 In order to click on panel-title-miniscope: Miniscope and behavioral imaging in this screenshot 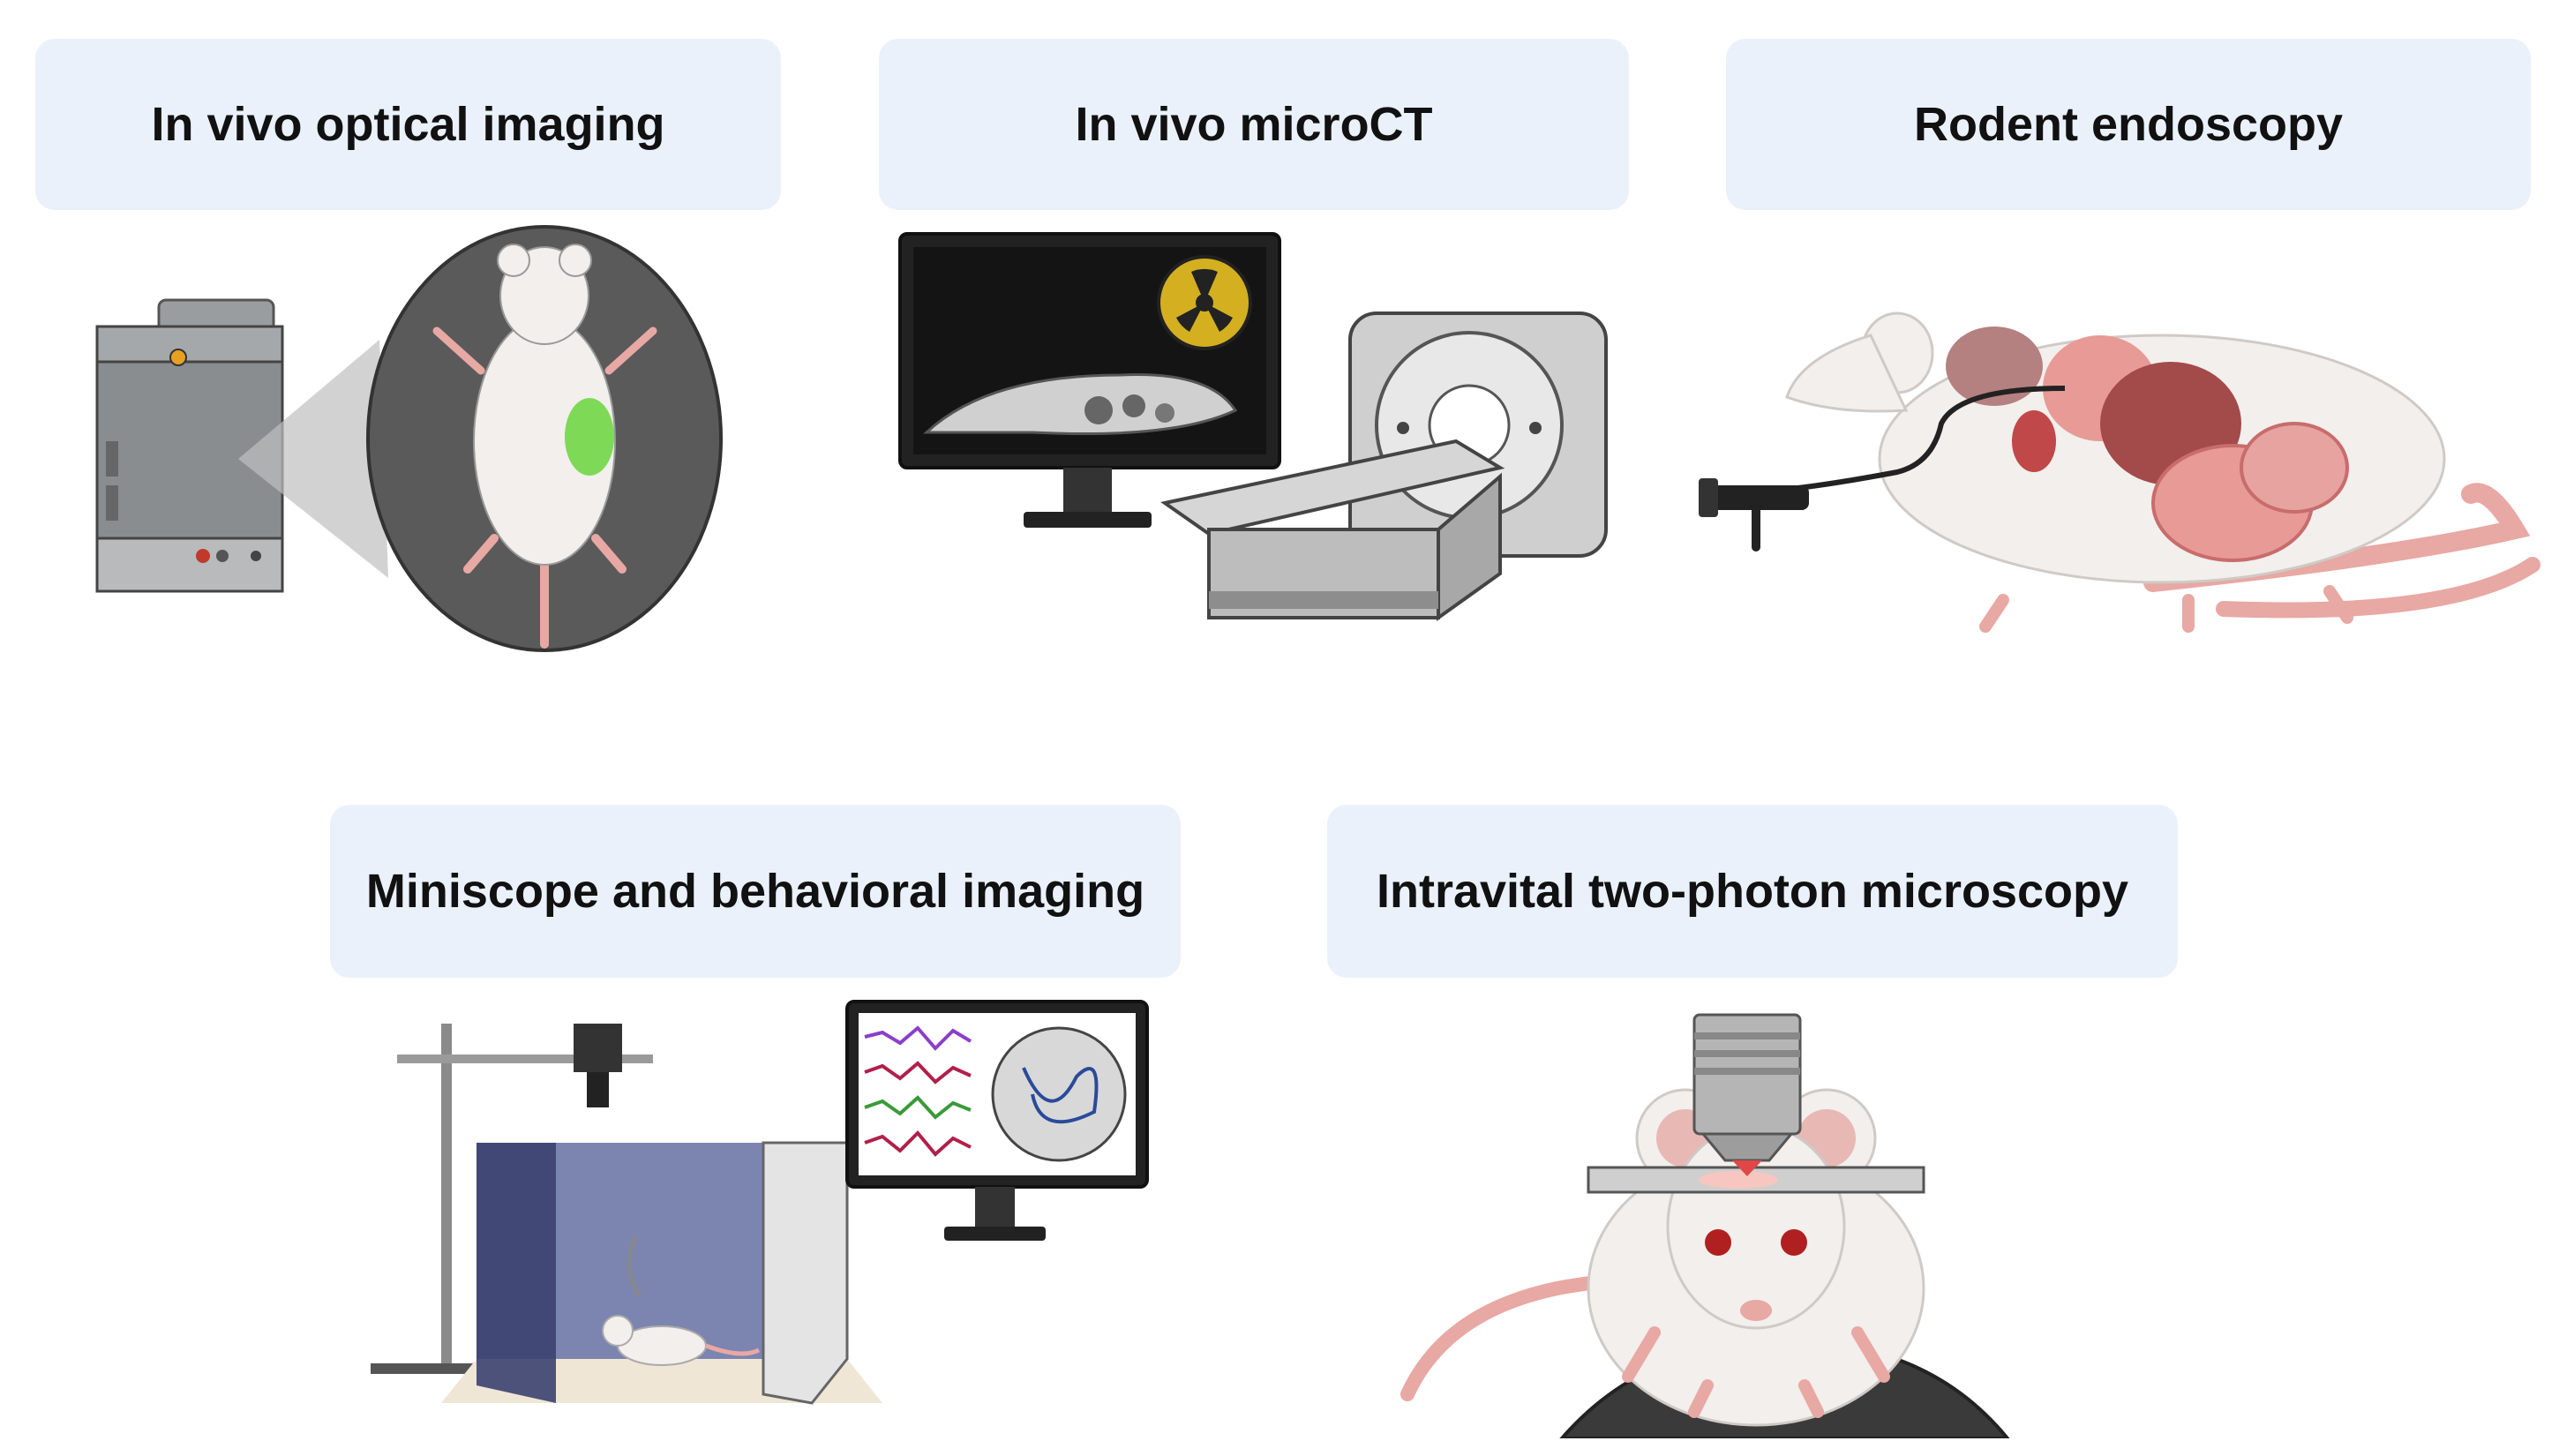, I will do `click(755, 891)`.